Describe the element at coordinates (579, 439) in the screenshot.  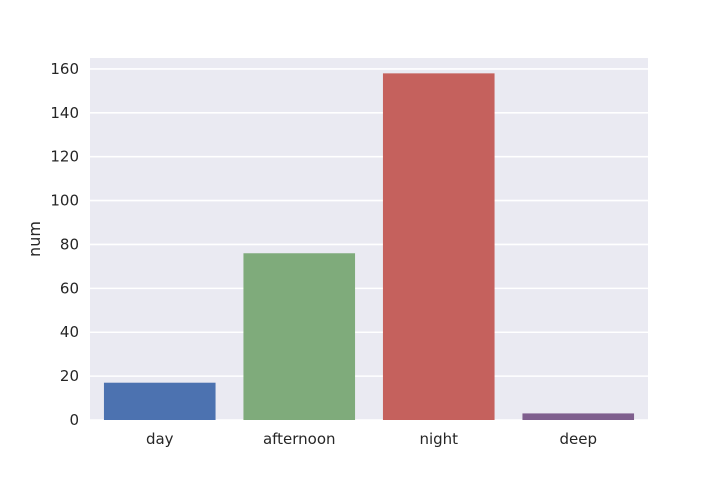
I see `x-tick-label-deep: deep` at that location.